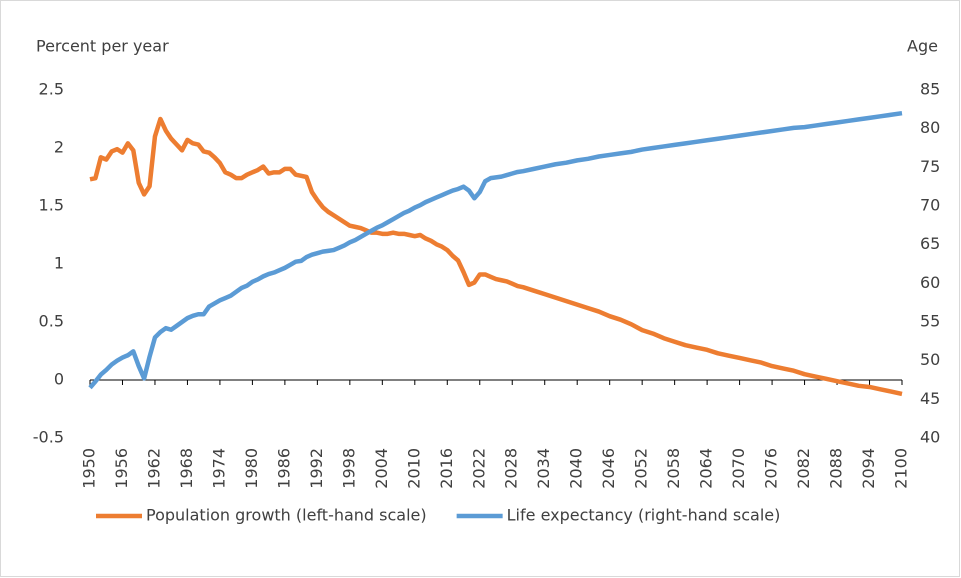 This screenshot has height=578, width=961. What do you see at coordinates (930, 437) in the screenshot?
I see `y2-tick-label: 40` at bounding box center [930, 437].